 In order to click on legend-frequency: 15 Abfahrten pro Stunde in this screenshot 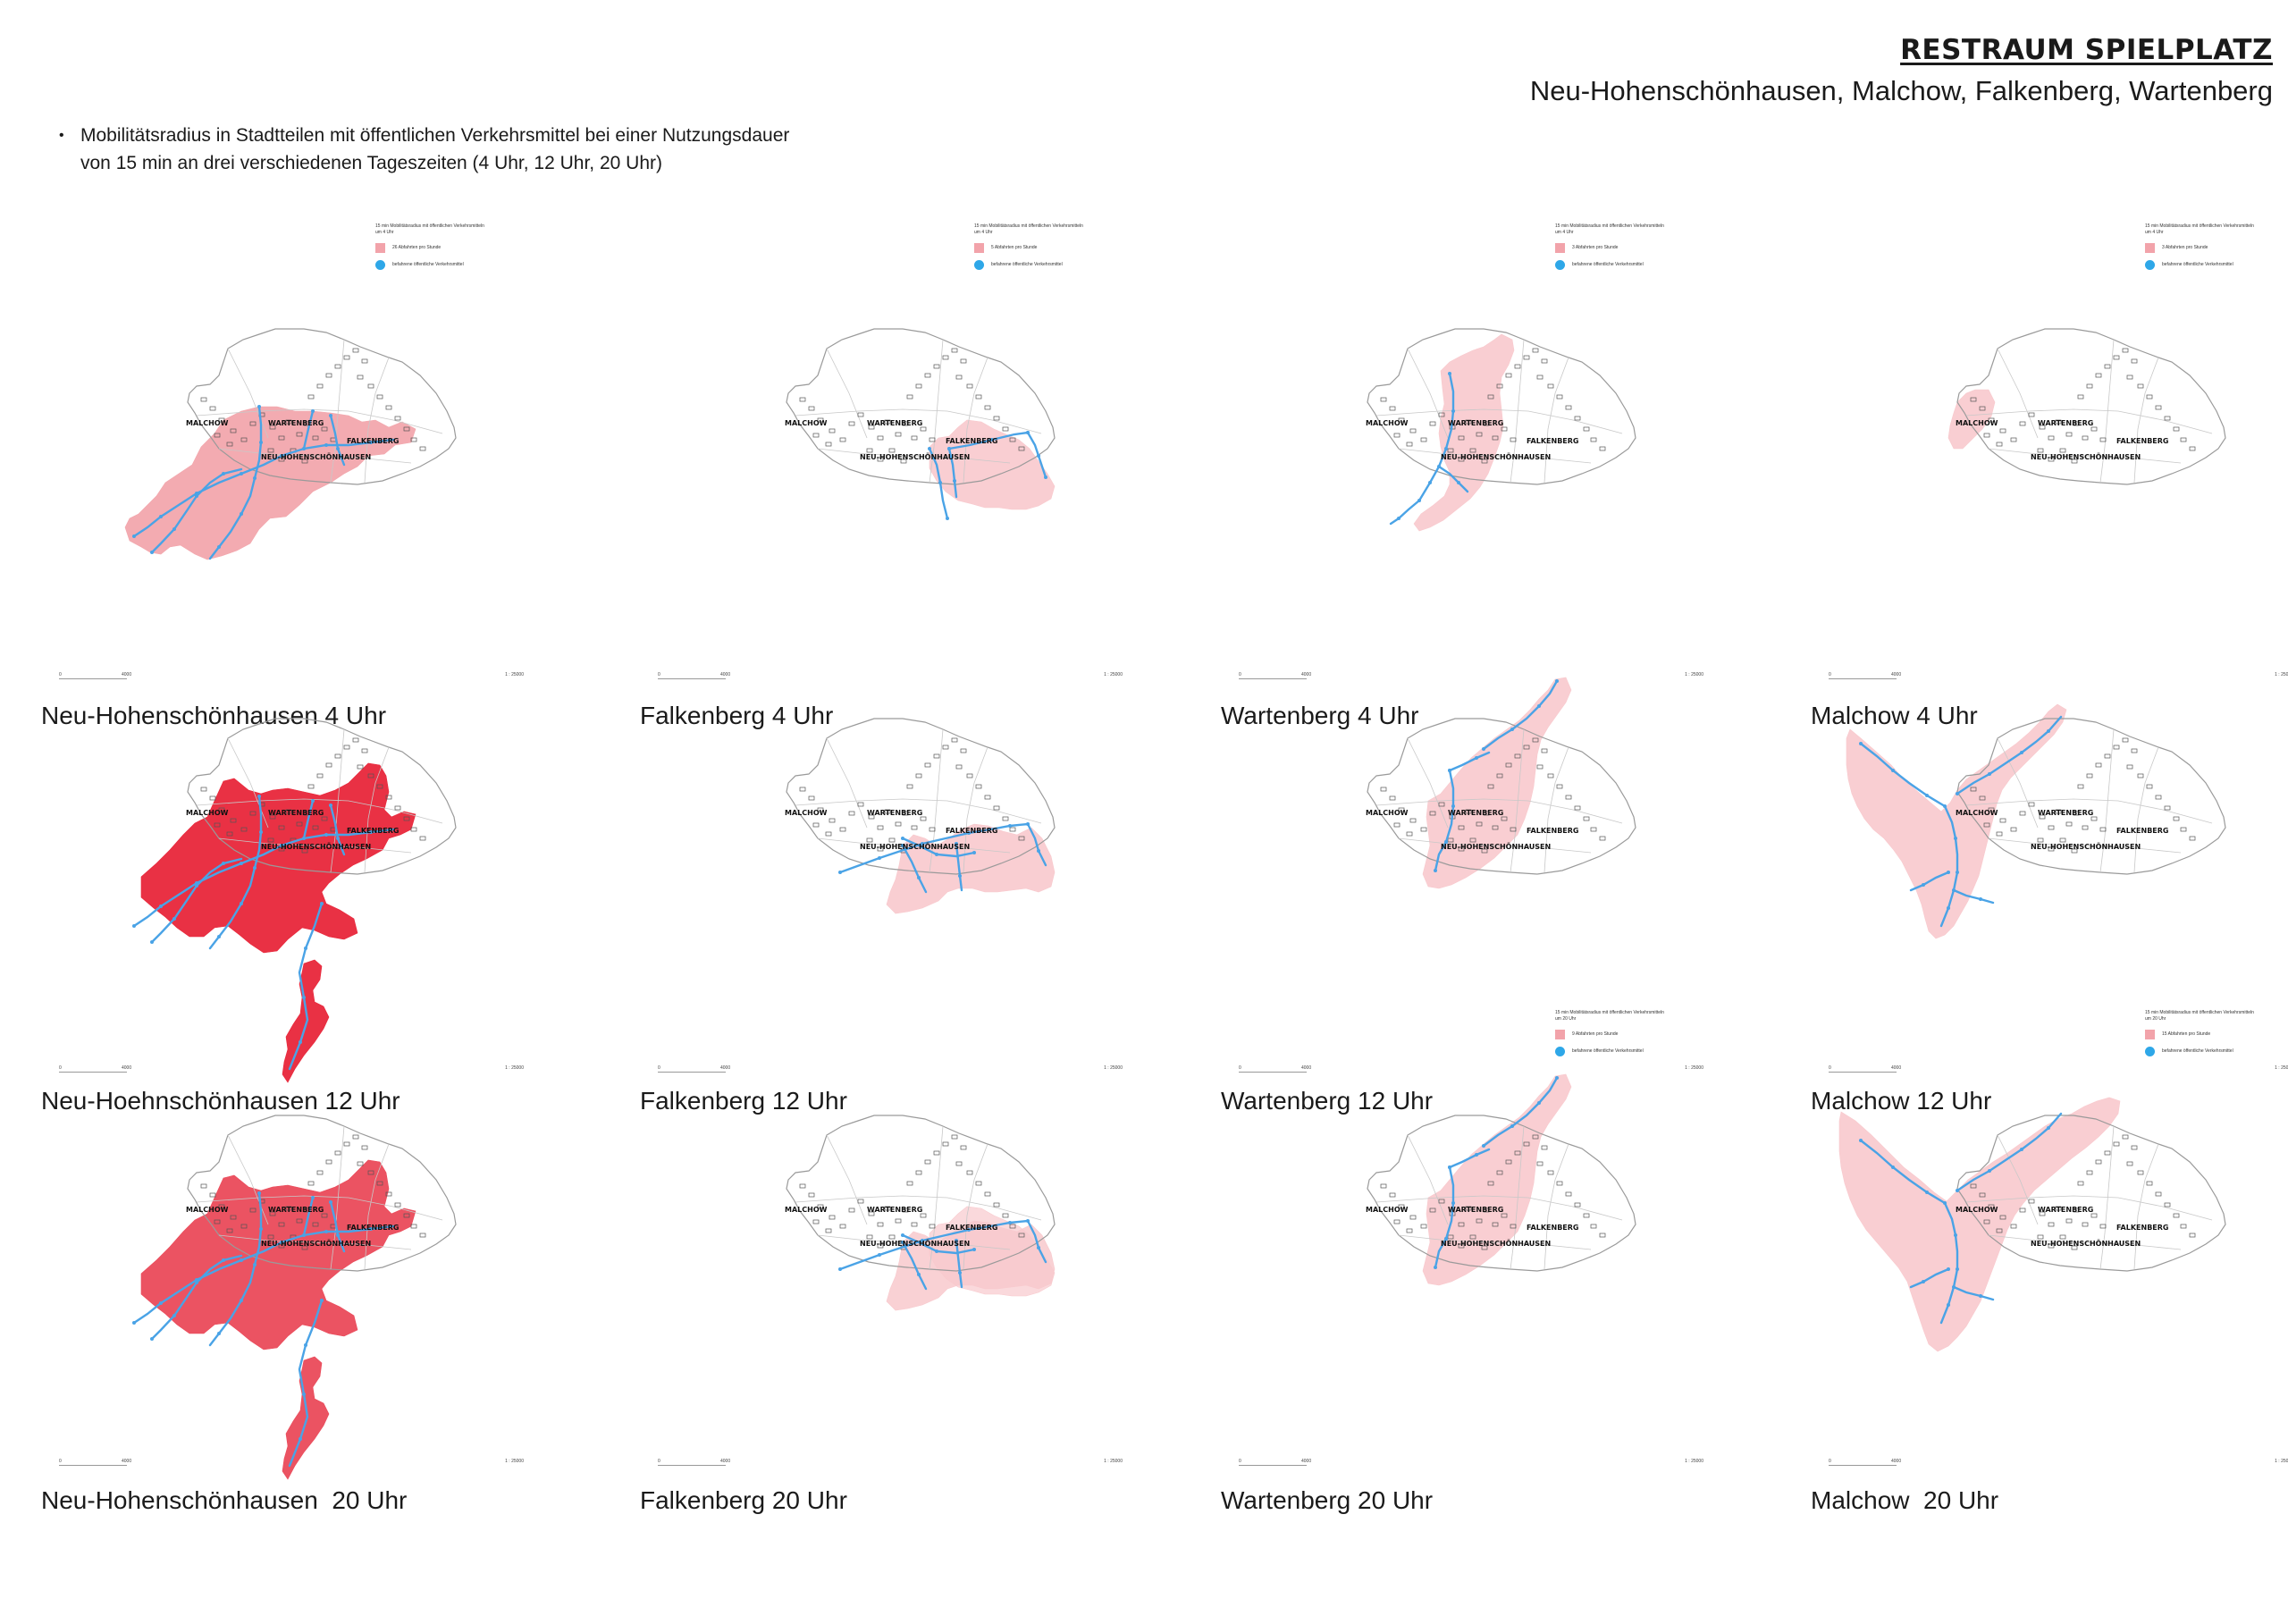, I will do `click(2187, 1034)`.